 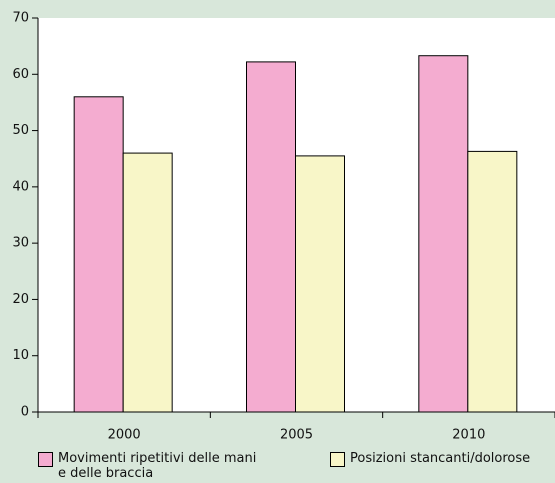 What do you see at coordinates (20, 130) in the screenshot?
I see `y-tick-label: 50` at bounding box center [20, 130].